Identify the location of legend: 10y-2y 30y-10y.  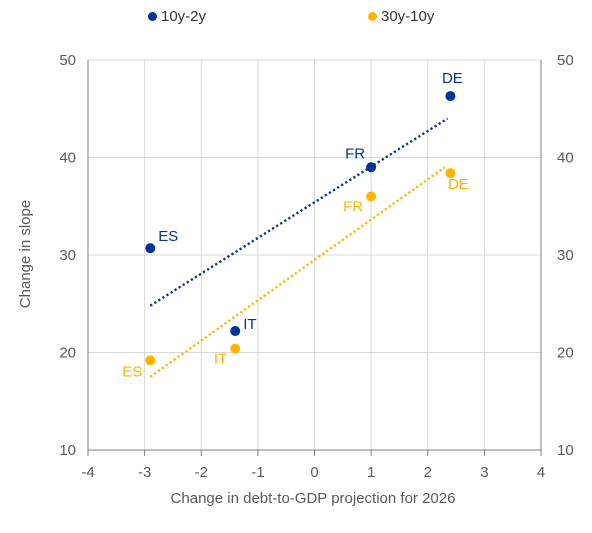
(296, 18).